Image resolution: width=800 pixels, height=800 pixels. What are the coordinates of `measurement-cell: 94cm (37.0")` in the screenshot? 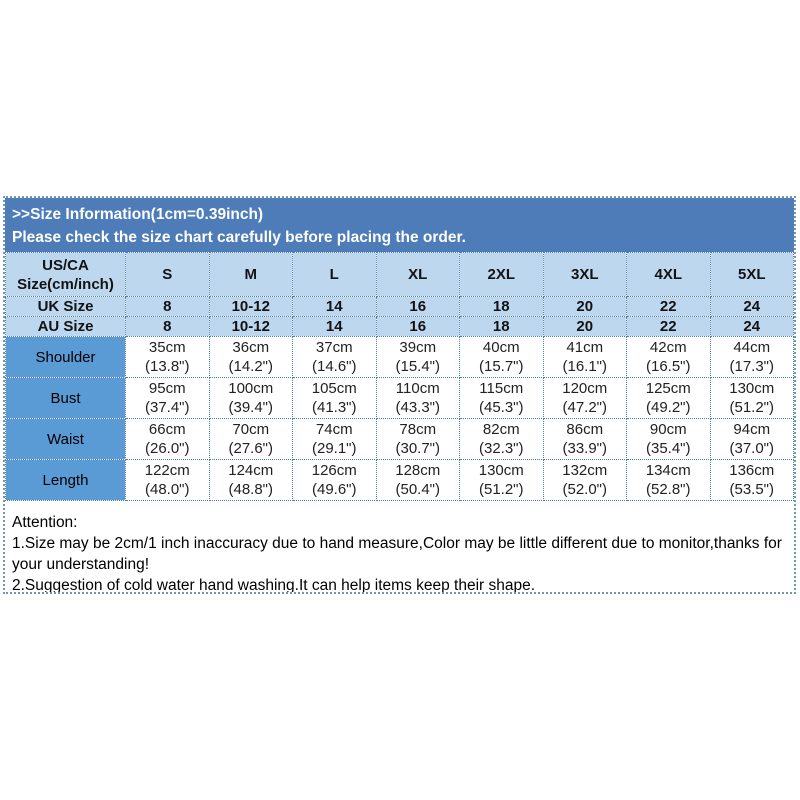 It's located at (751, 439).